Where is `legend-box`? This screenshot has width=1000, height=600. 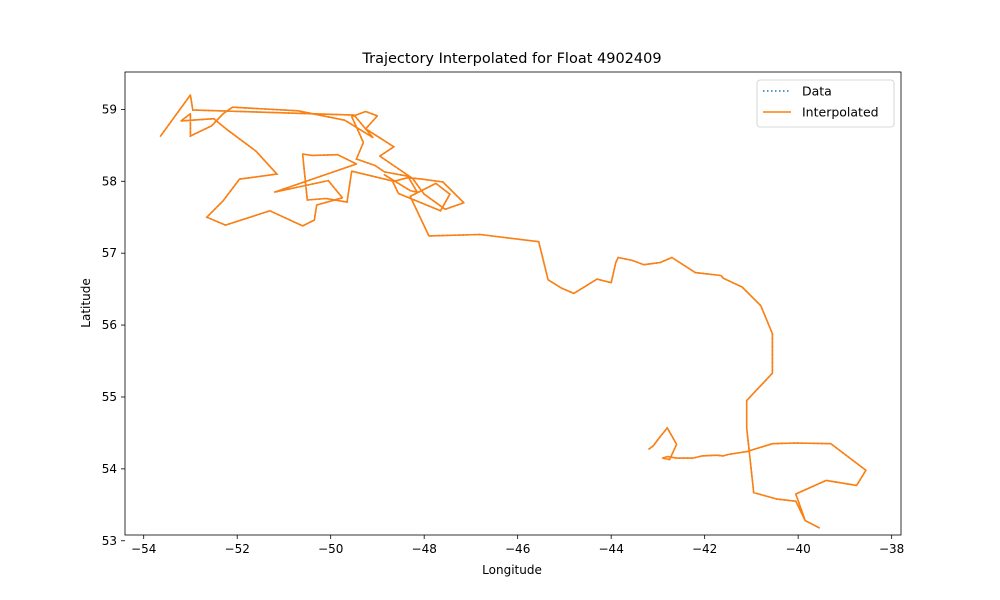
legend-box is located at coordinates (825, 103).